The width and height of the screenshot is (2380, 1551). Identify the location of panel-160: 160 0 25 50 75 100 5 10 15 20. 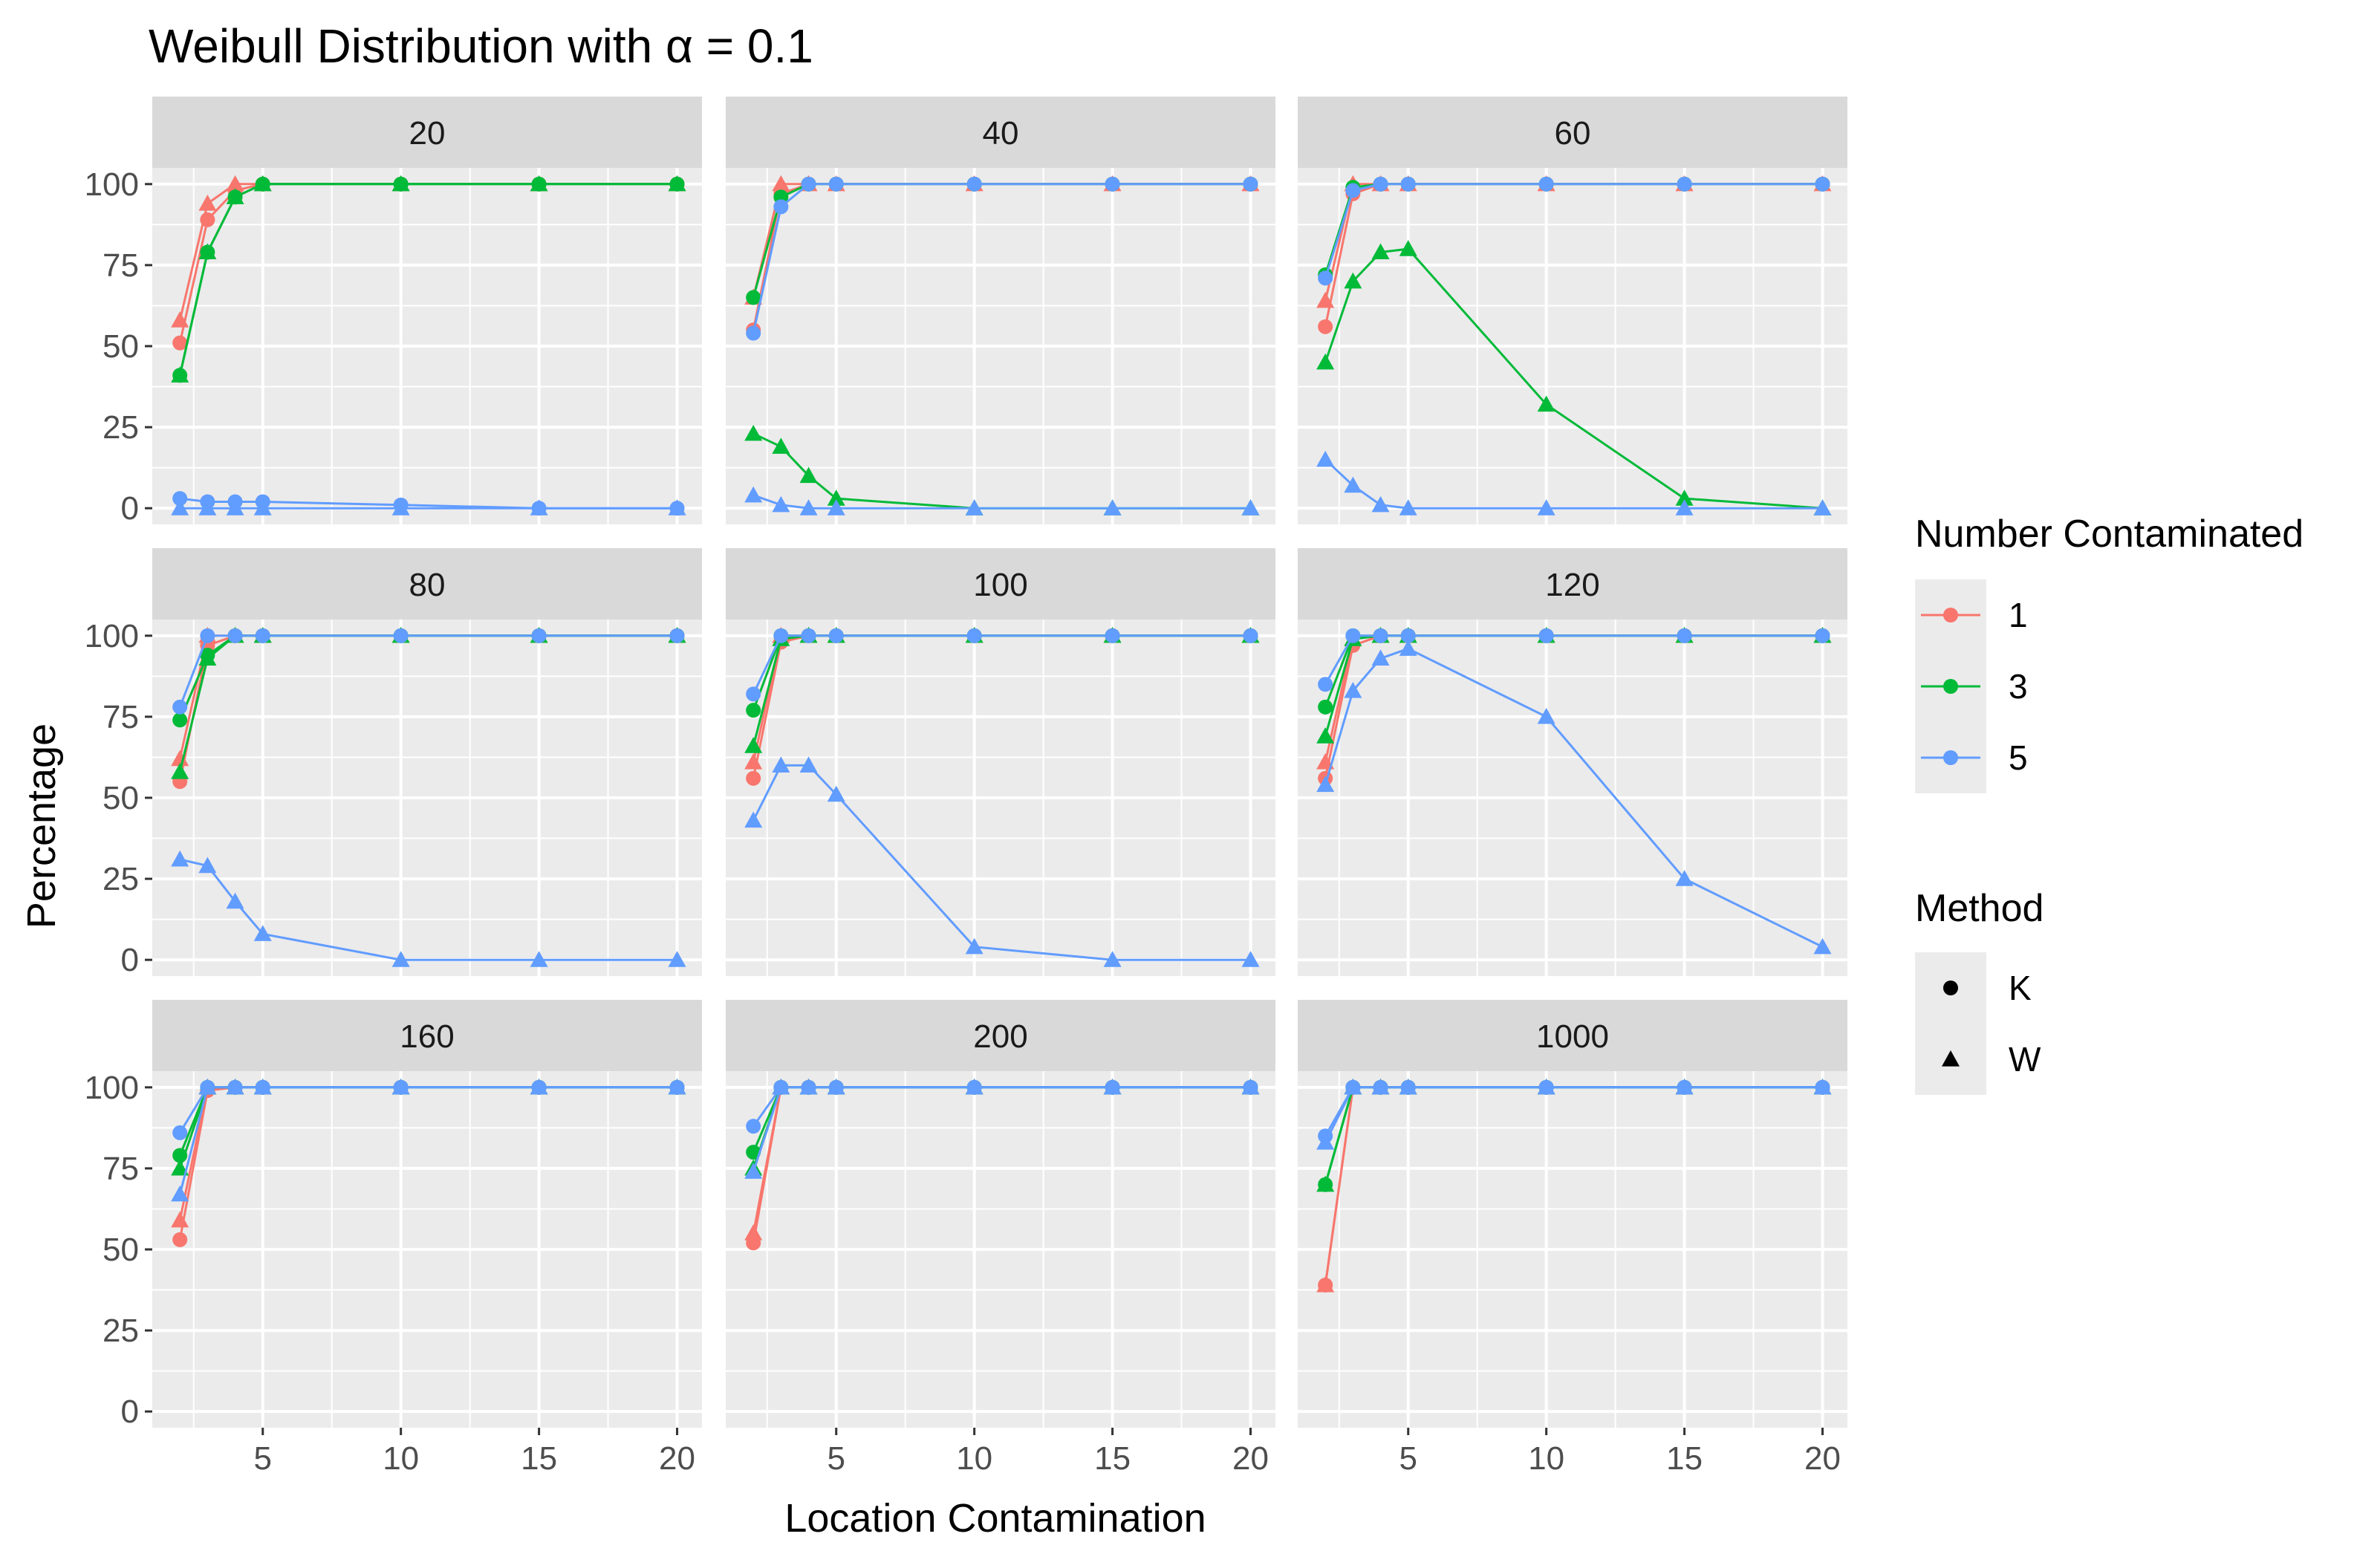
(393, 1238).